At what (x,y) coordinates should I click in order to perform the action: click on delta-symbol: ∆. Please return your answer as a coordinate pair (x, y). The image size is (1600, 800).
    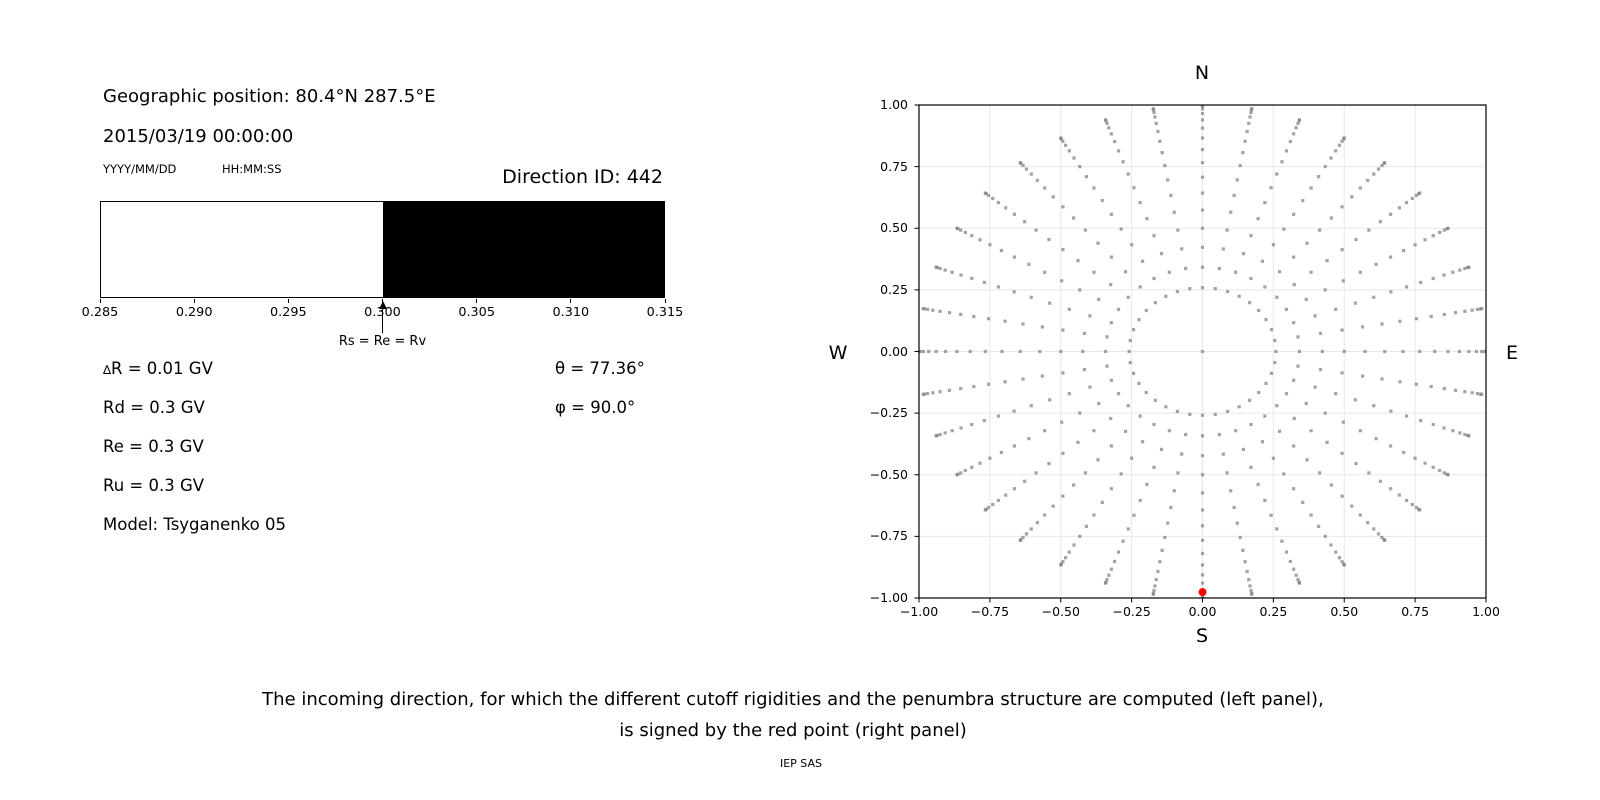
    Looking at the image, I should click on (107, 370).